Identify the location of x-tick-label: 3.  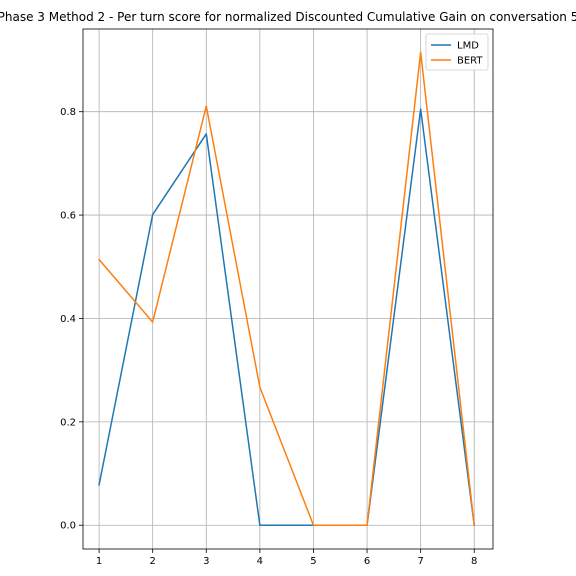
(206, 561).